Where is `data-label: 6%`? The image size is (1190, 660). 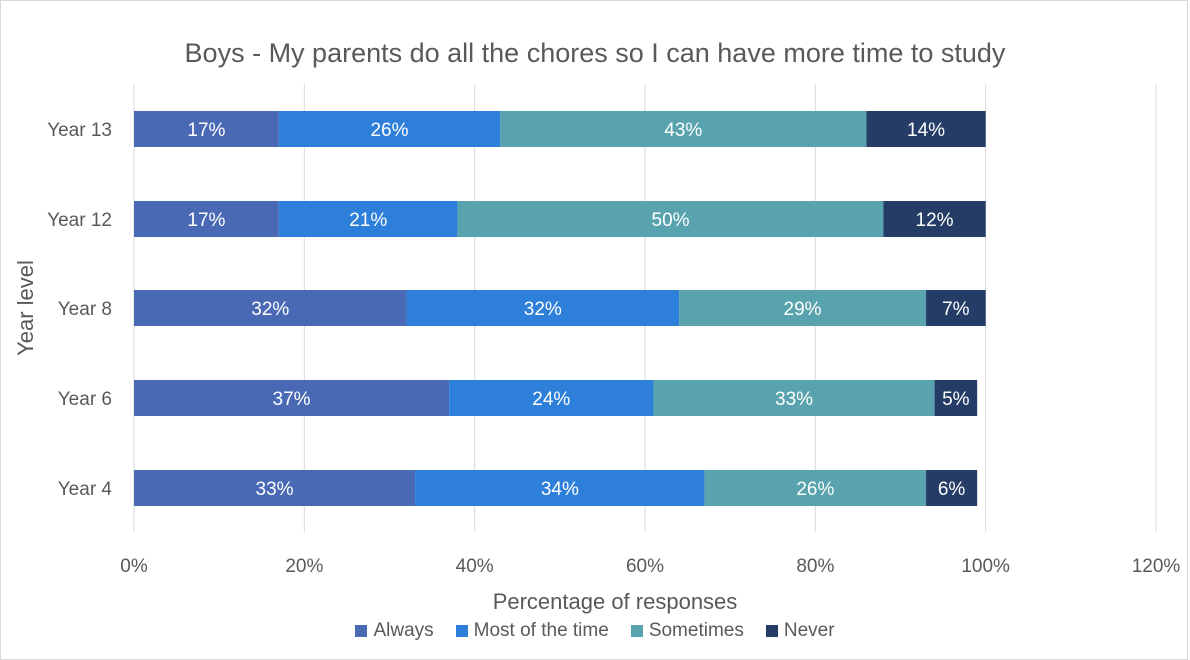 data-label: 6% is located at coordinates (952, 489).